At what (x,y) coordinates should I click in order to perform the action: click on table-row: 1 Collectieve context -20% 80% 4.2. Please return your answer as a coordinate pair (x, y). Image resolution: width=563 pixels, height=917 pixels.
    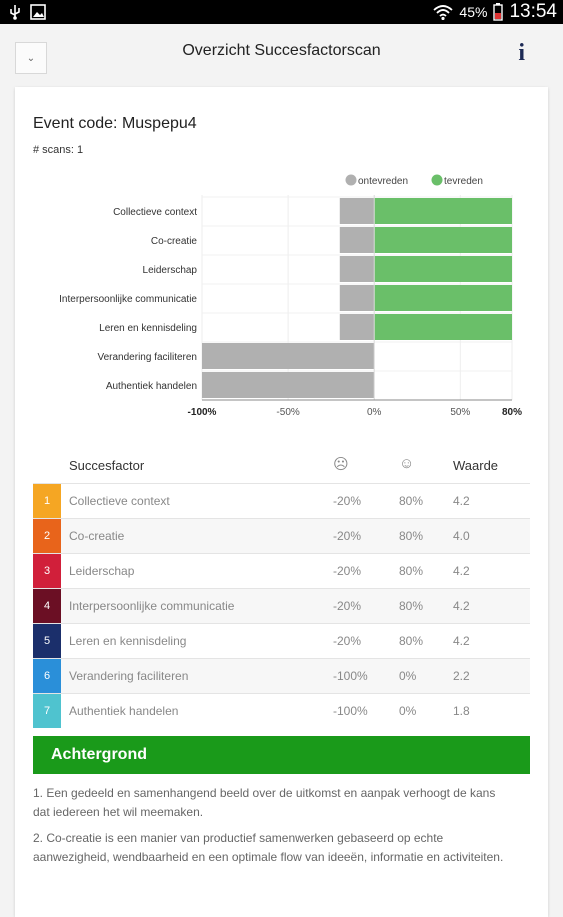
    Looking at the image, I should click on (281, 500).